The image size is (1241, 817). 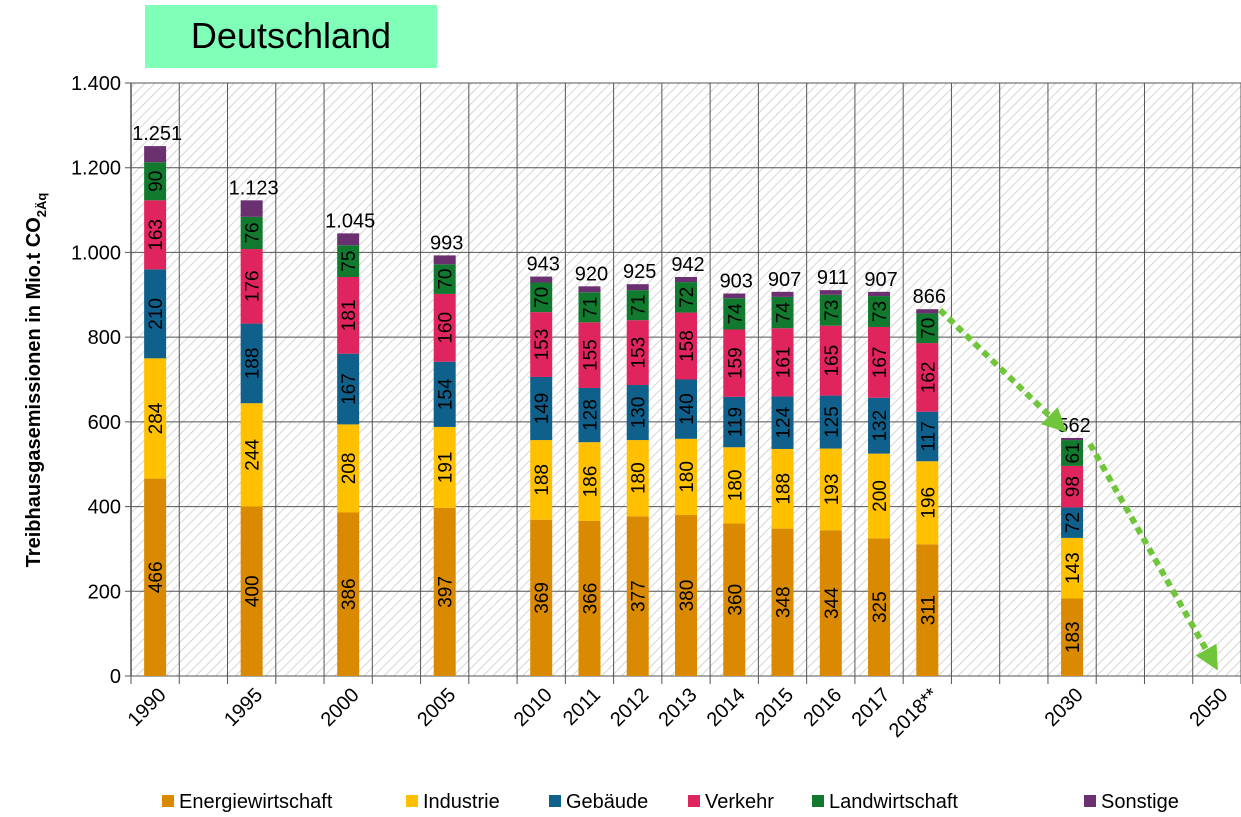 I want to click on data-label: 162, so click(x=928, y=378).